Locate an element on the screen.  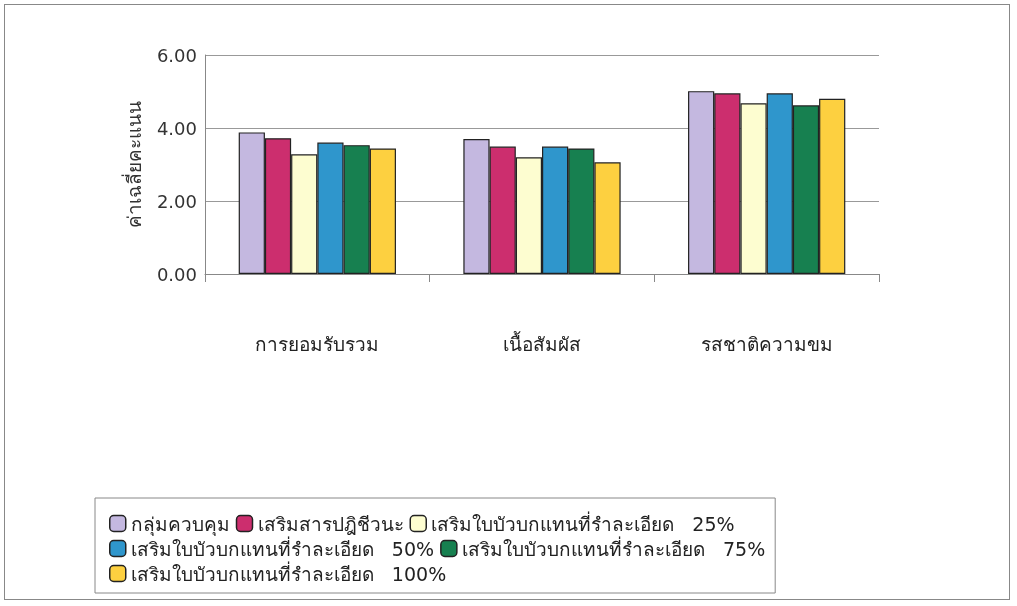
y-tick-label: 2.00 is located at coordinates (176, 201).